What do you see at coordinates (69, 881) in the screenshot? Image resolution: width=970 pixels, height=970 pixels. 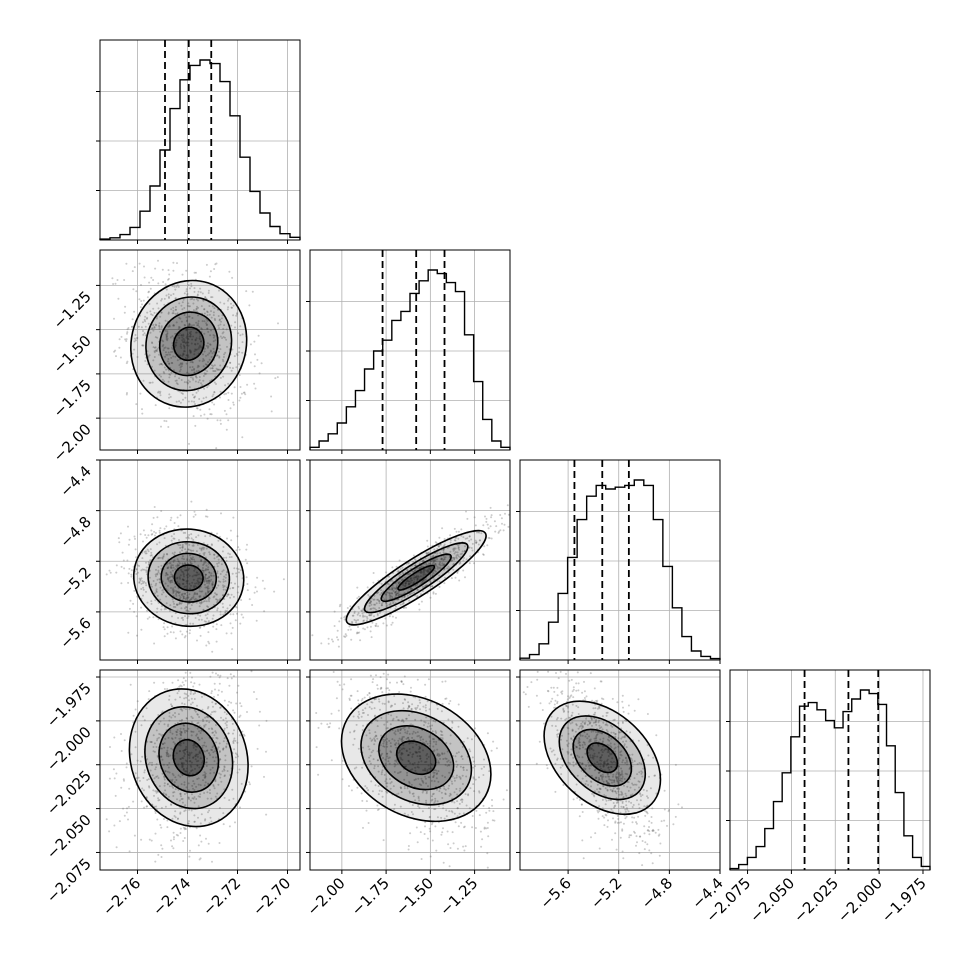 I see `y-tick-label: −2.075` at bounding box center [69, 881].